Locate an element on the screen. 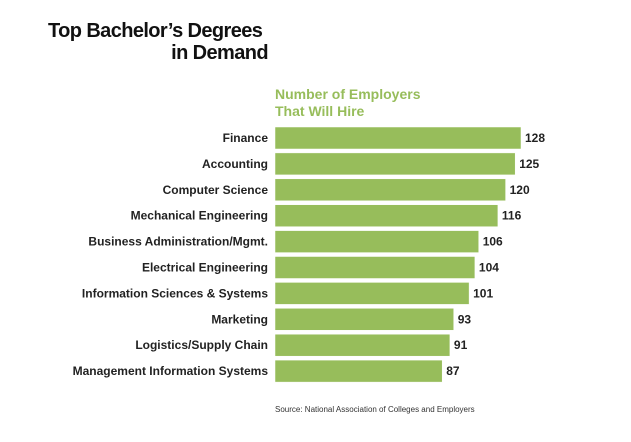 This screenshot has height=442, width=631. value-label-4: 106 is located at coordinates (493, 242).